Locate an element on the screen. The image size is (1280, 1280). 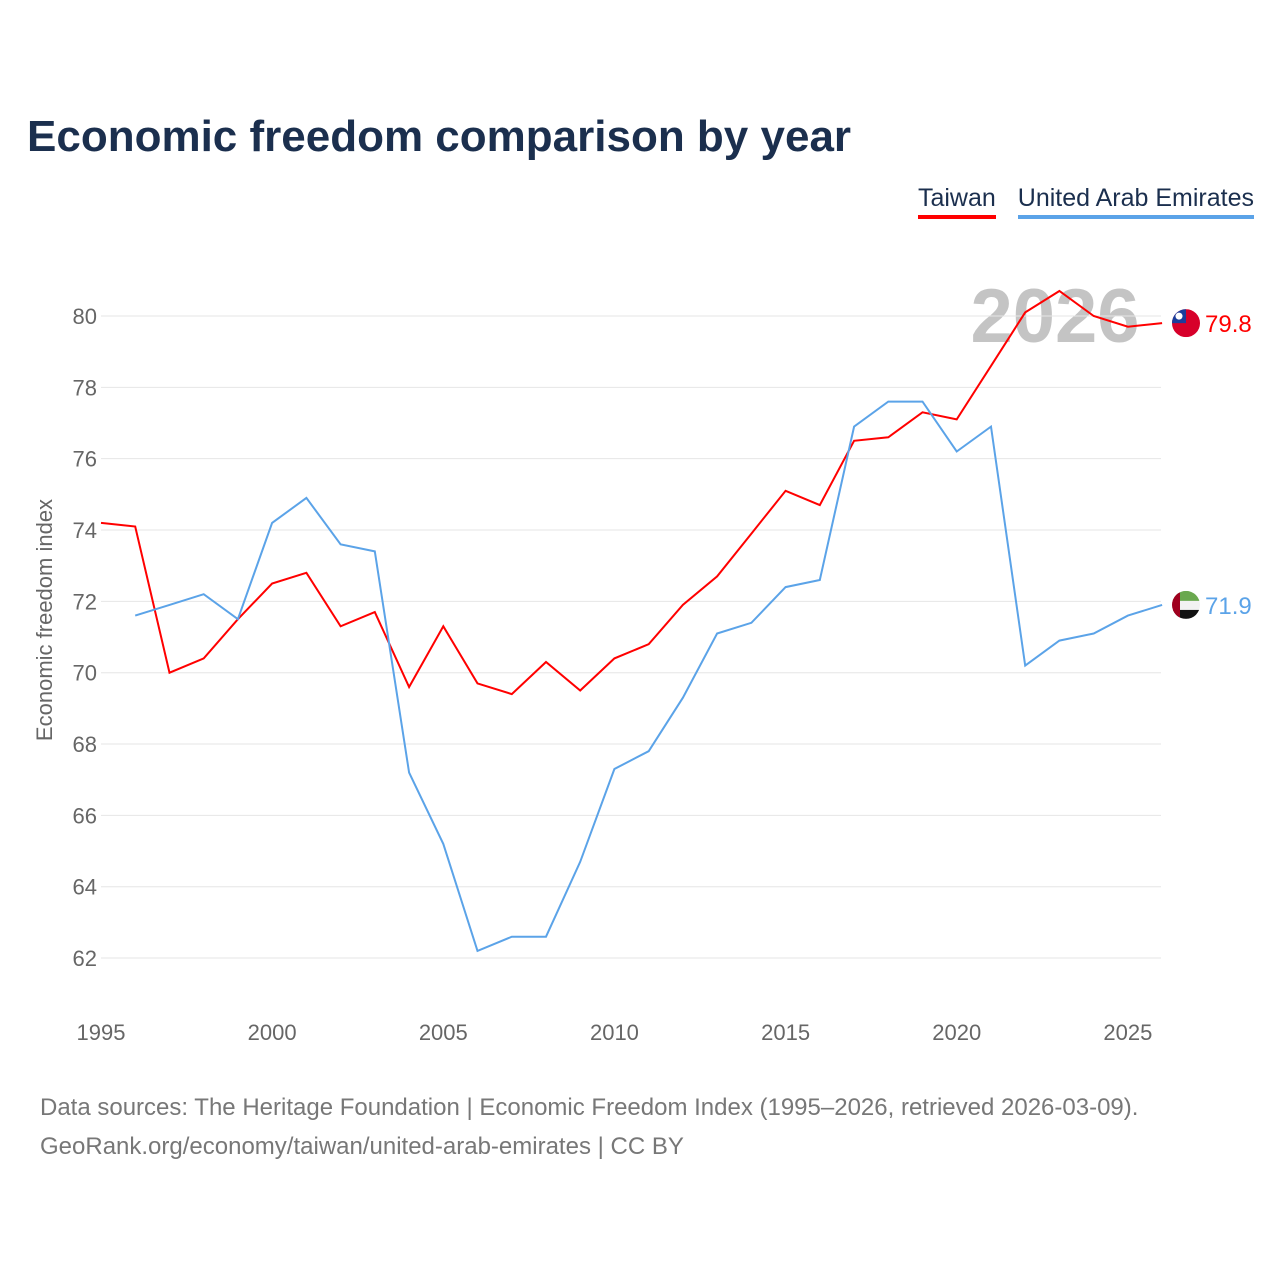
taiwan-flag-icon is located at coordinates (1186, 323).